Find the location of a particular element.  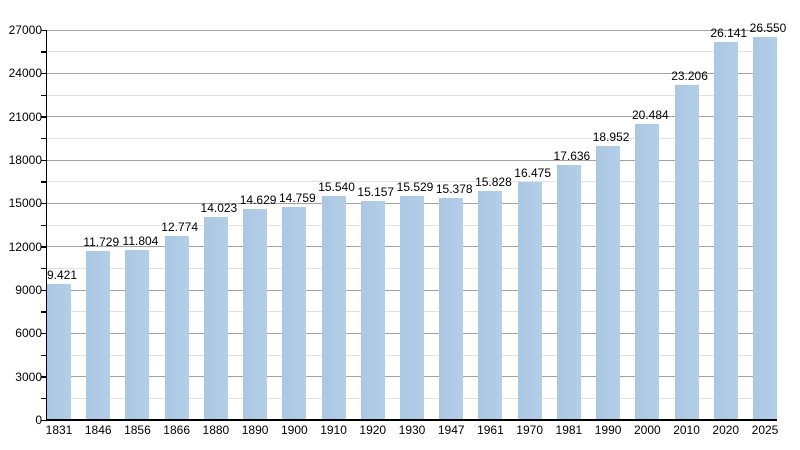

x-tick-label: 1856 is located at coordinates (137, 430).